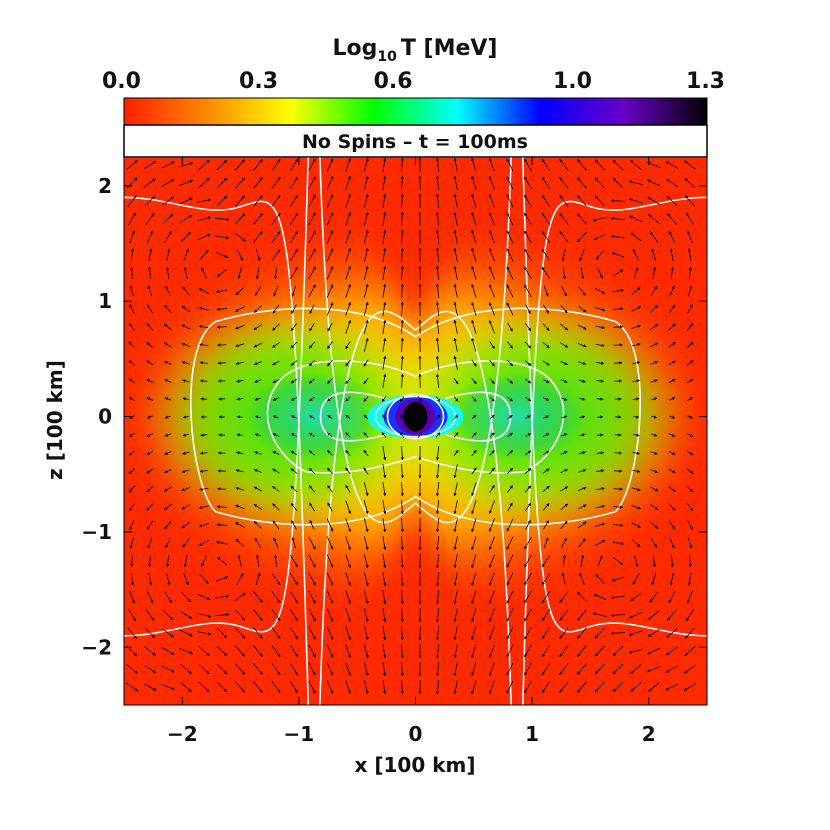  I want to click on x-axis-label: x [100 km], so click(415, 765).